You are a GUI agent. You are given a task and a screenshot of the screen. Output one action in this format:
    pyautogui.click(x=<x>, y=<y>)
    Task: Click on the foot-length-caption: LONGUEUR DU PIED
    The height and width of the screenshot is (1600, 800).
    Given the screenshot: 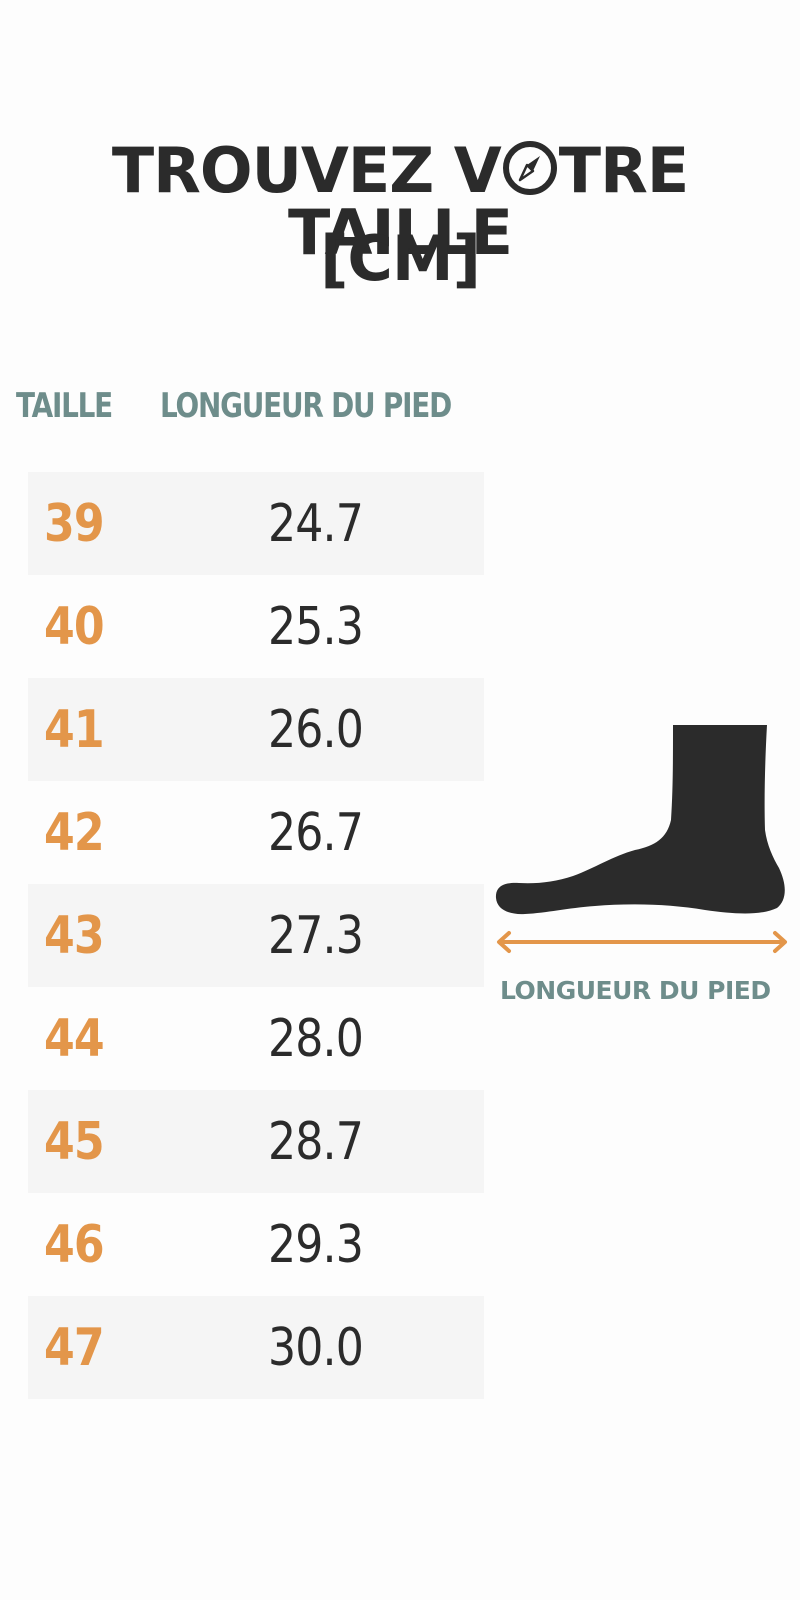 What is the action you would take?
    pyautogui.click(x=635, y=990)
    